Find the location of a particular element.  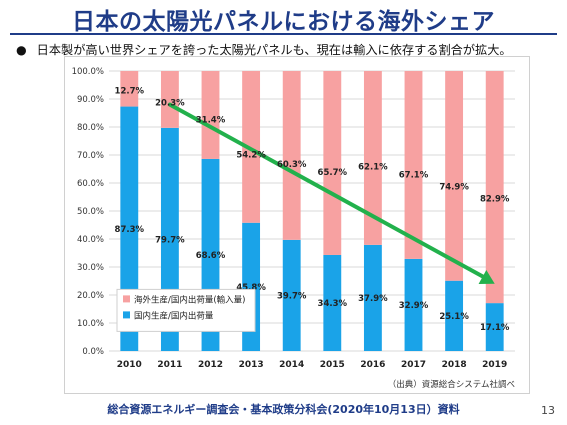

y-tick-label: 70.0% is located at coordinates (90, 156).